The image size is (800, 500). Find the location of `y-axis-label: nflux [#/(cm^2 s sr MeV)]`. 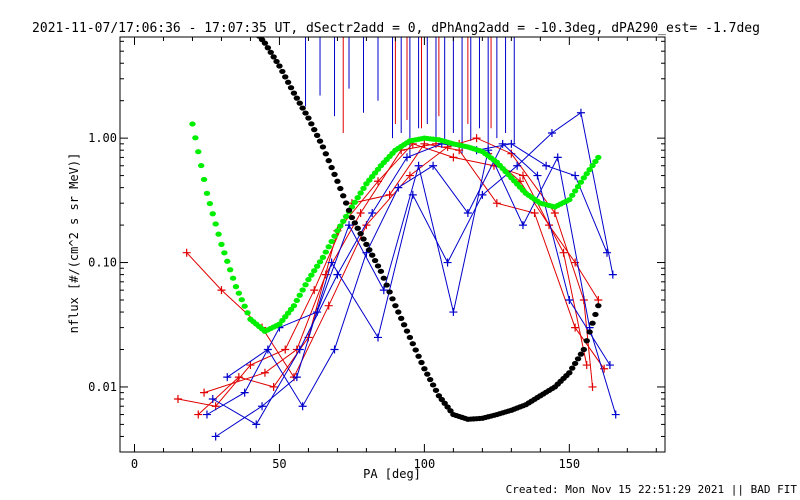

y-axis-label: nflux [#/(cm^2 s sr MeV)] is located at coordinates (74, 243).